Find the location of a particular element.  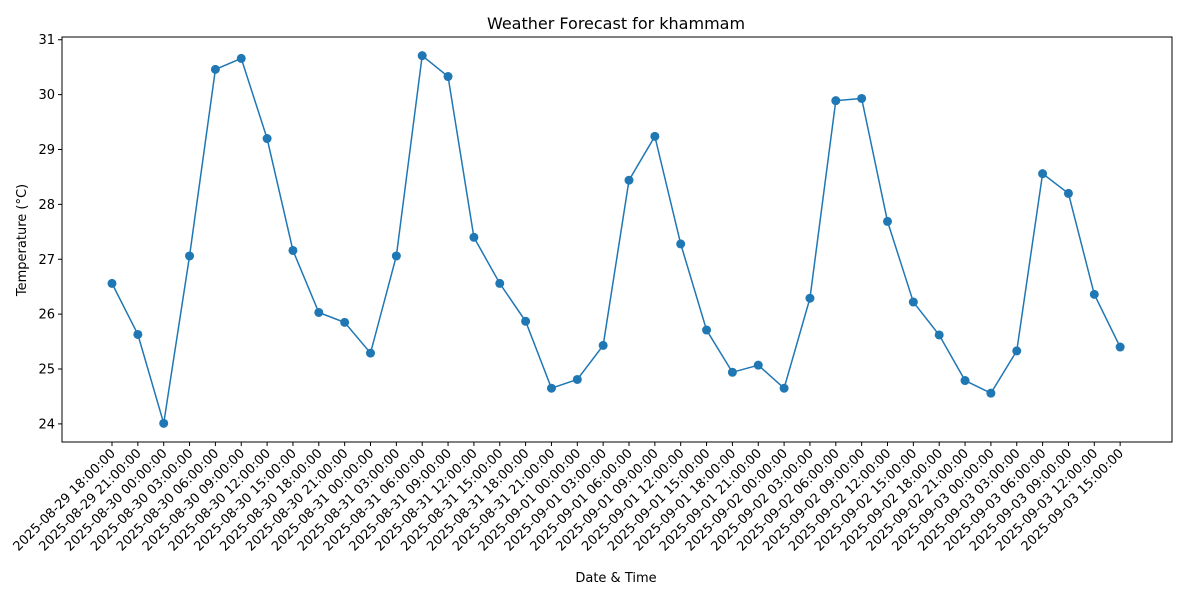

chart-title: Weather Forecast for khammam is located at coordinates (616, 23).